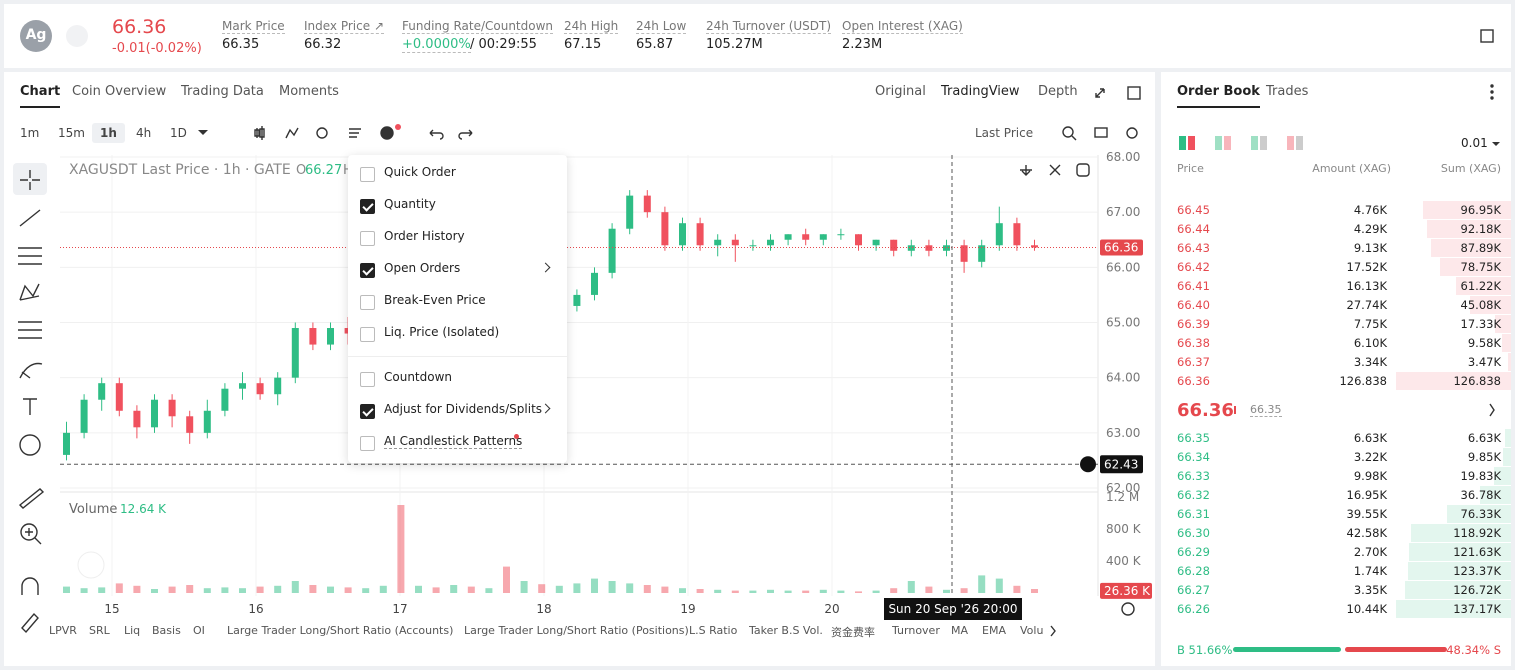  I want to click on interval: 1m, so click(30, 133).